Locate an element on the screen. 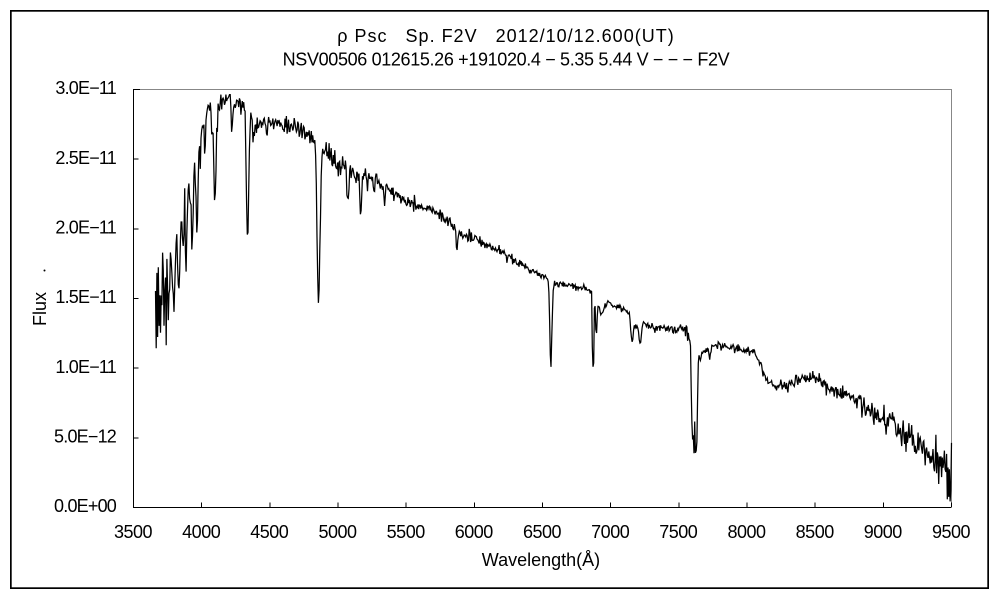  svg-text: 3500 is located at coordinates (133, 532).